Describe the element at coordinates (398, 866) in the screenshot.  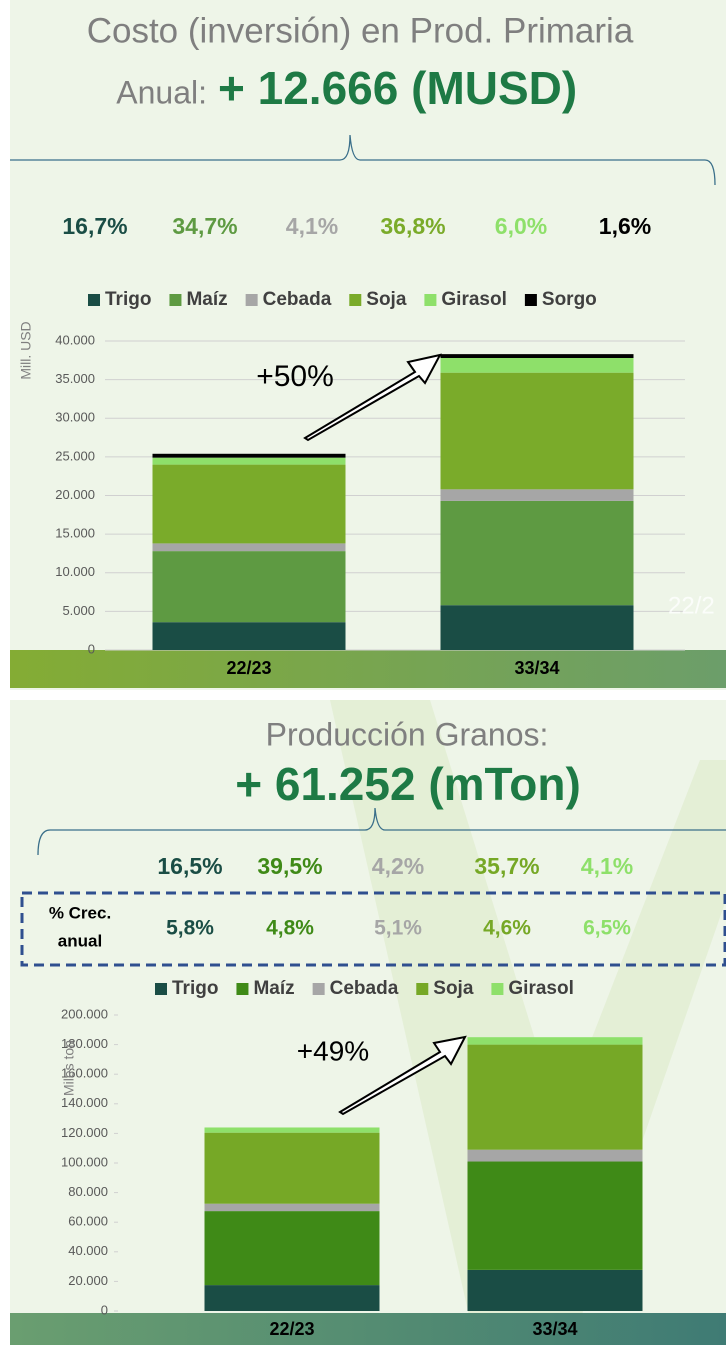
I see `share-label: 4,2%` at that location.